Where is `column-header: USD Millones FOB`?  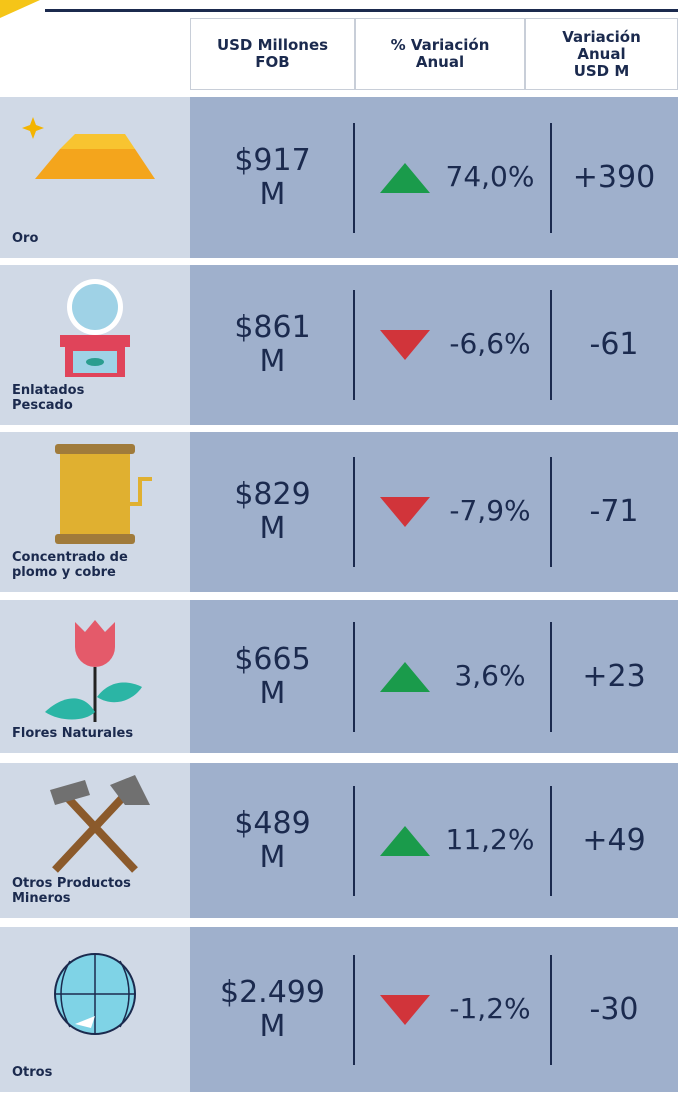
column-header: USD Millones FOB is located at coordinates (272, 54).